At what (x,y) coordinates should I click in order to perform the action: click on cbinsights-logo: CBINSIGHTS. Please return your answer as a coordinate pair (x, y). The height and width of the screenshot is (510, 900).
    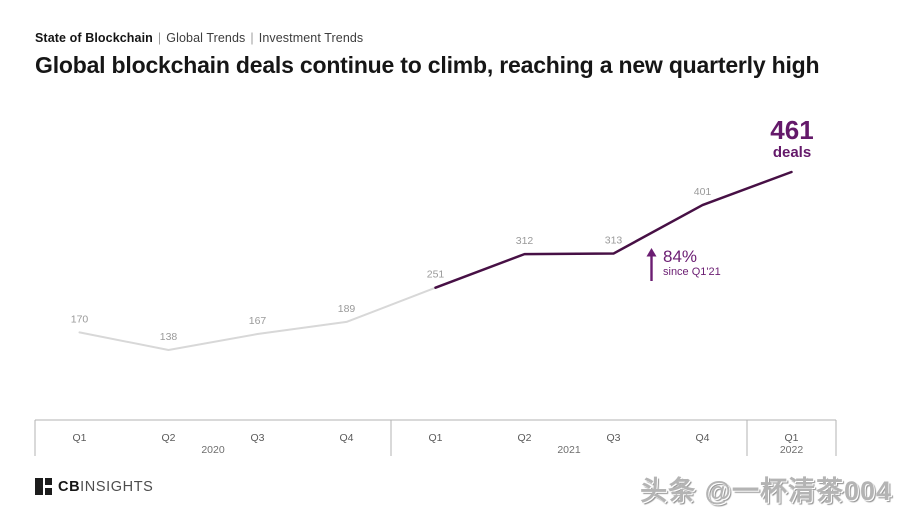
    Looking at the image, I should click on (94, 486).